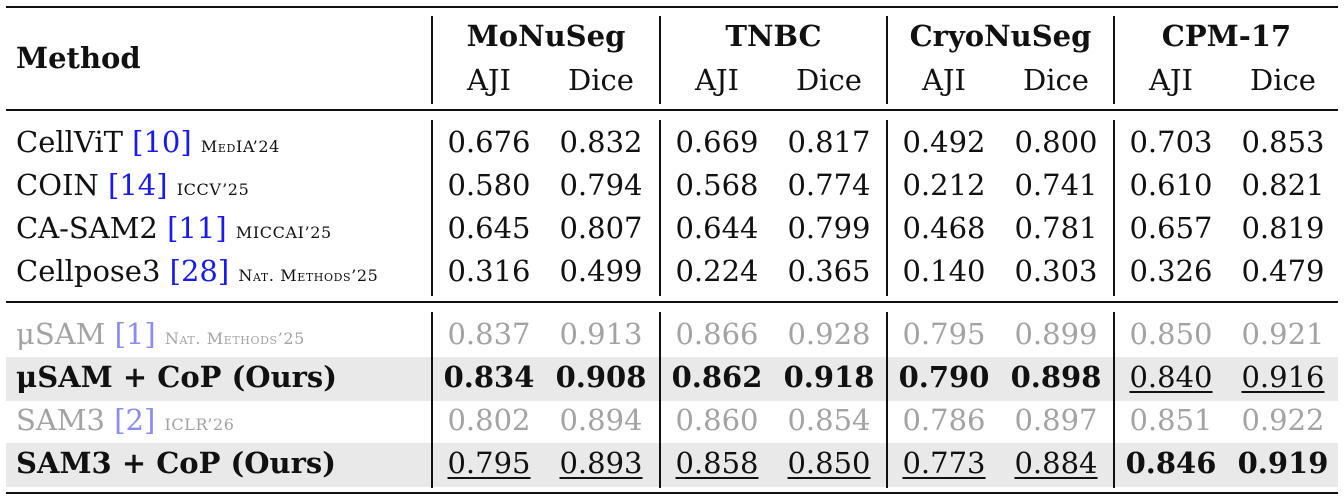 The image size is (1344, 503). What do you see at coordinates (135, 420) in the screenshot?
I see `citation-link: [2]` at bounding box center [135, 420].